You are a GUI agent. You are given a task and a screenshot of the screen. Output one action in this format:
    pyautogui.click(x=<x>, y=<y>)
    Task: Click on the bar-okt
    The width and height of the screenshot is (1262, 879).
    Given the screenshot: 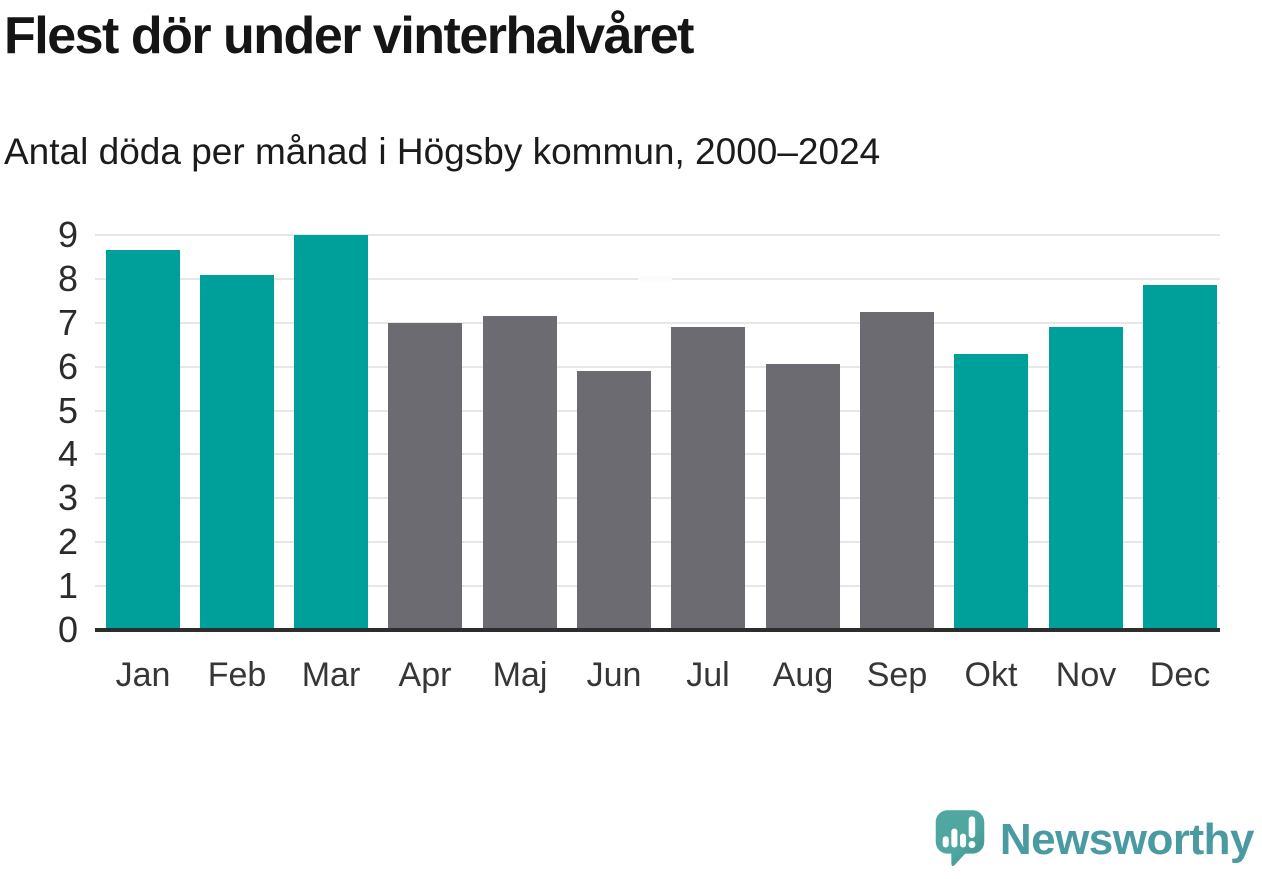 What is the action you would take?
    pyautogui.click(x=991, y=492)
    